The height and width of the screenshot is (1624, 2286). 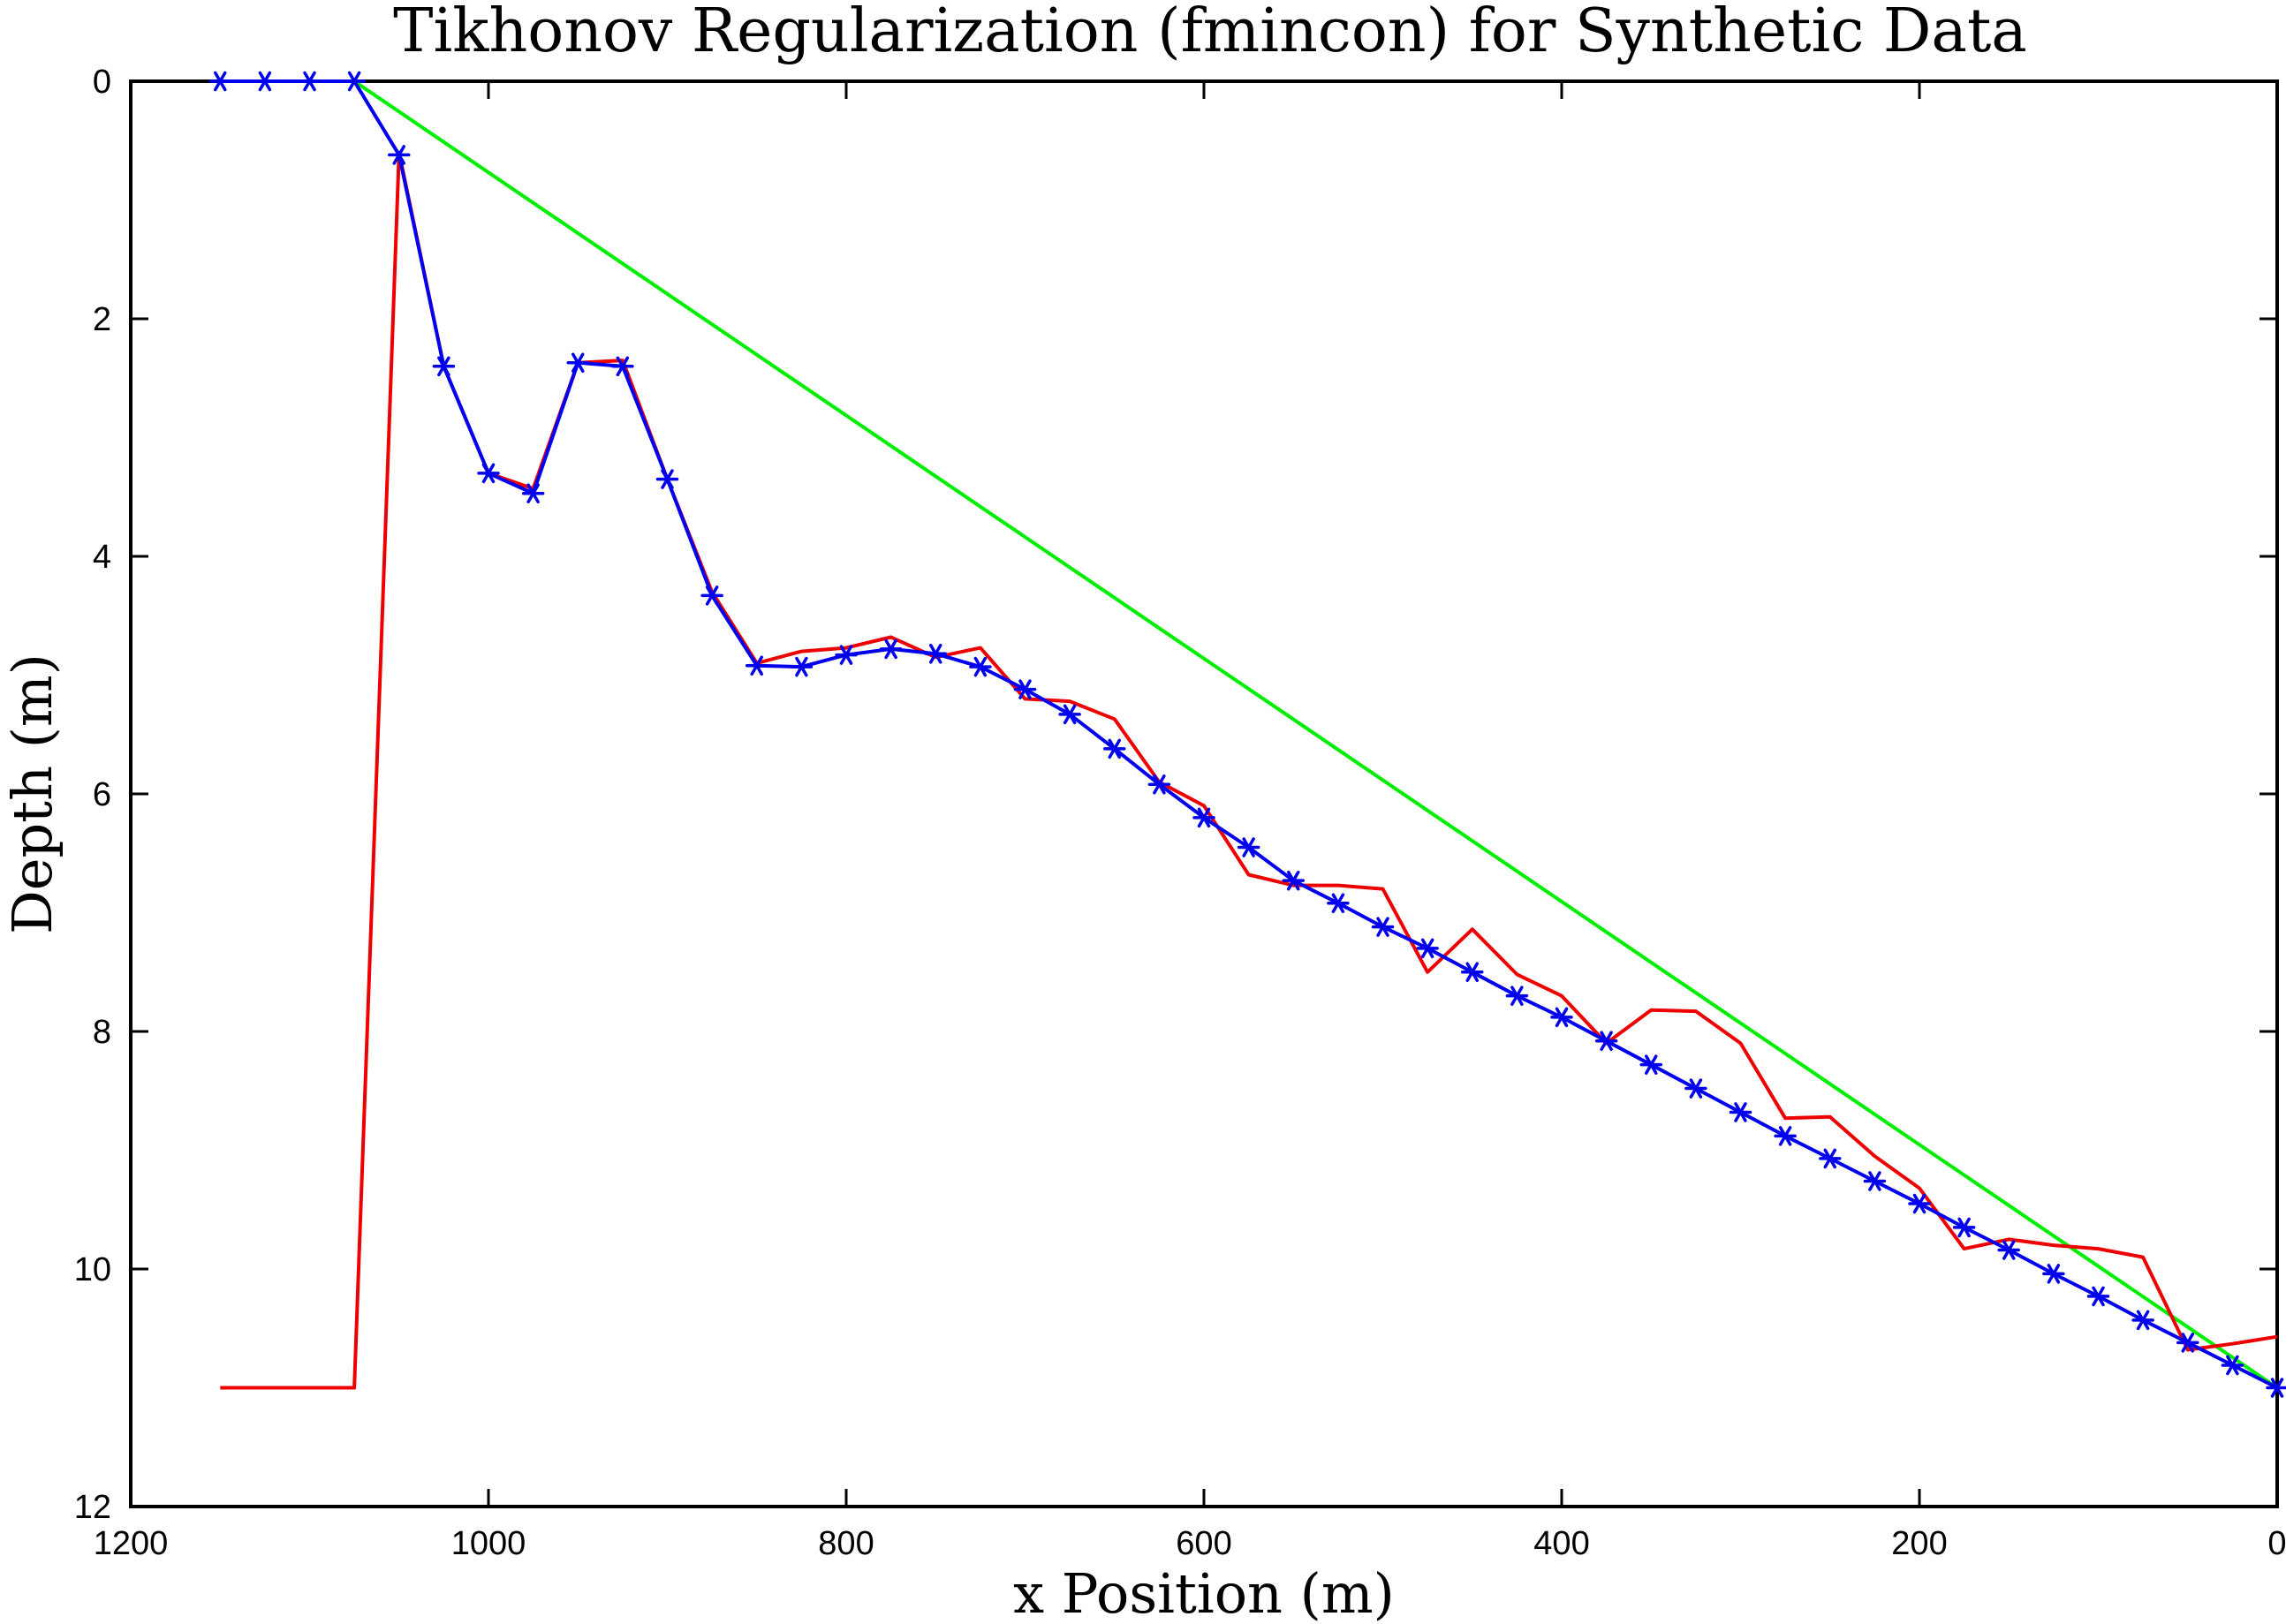 What do you see at coordinates (1919, 1543) in the screenshot?
I see `x-tick-label: 200` at bounding box center [1919, 1543].